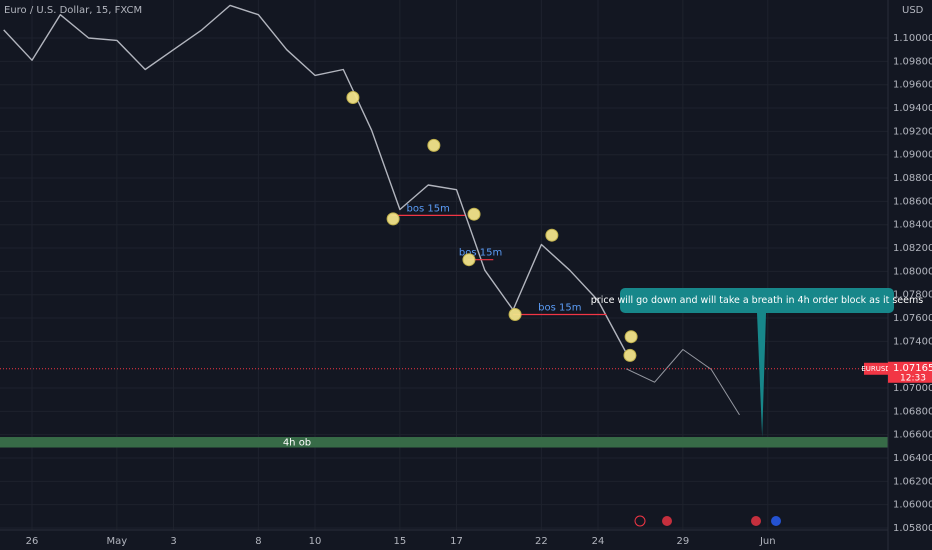  What do you see at coordinates (444, 442) in the screenshot?
I see `order-block-zone` at bounding box center [444, 442].